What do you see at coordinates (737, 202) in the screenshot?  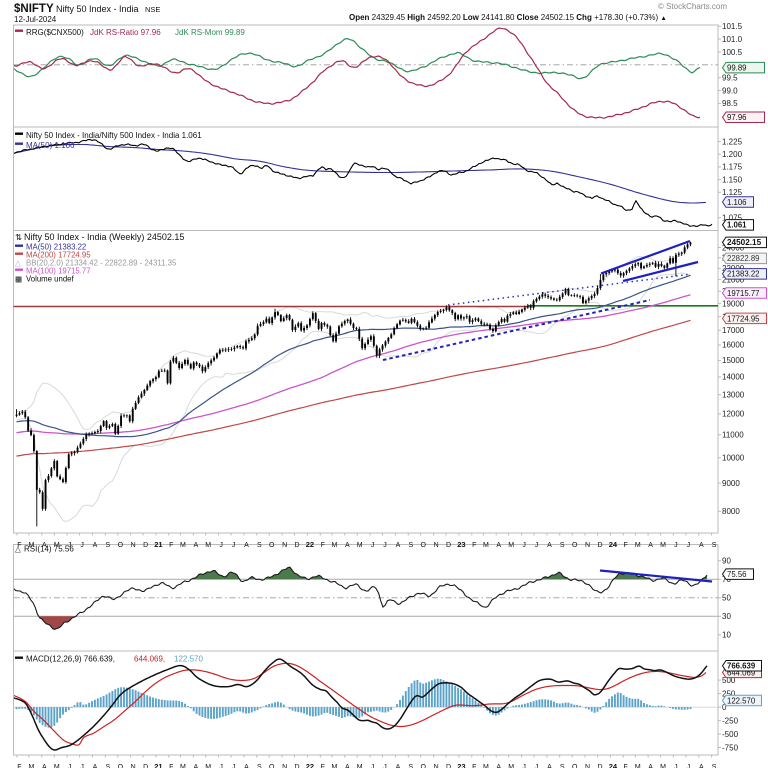 I see `svg-text: 1.106` at bounding box center [737, 202].